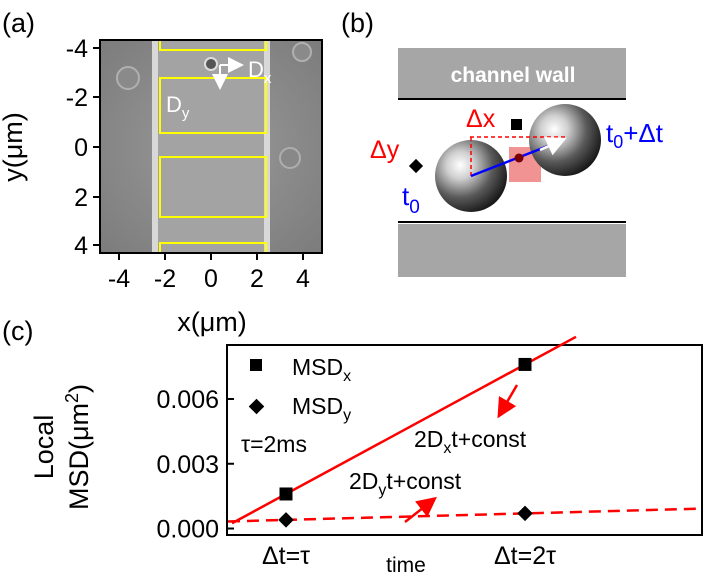 The image size is (712, 578). What do you see at coordinates (187, 530) in the screenshot?
I see `y-tick-label: 0.000` at bounding box center [187, 530].